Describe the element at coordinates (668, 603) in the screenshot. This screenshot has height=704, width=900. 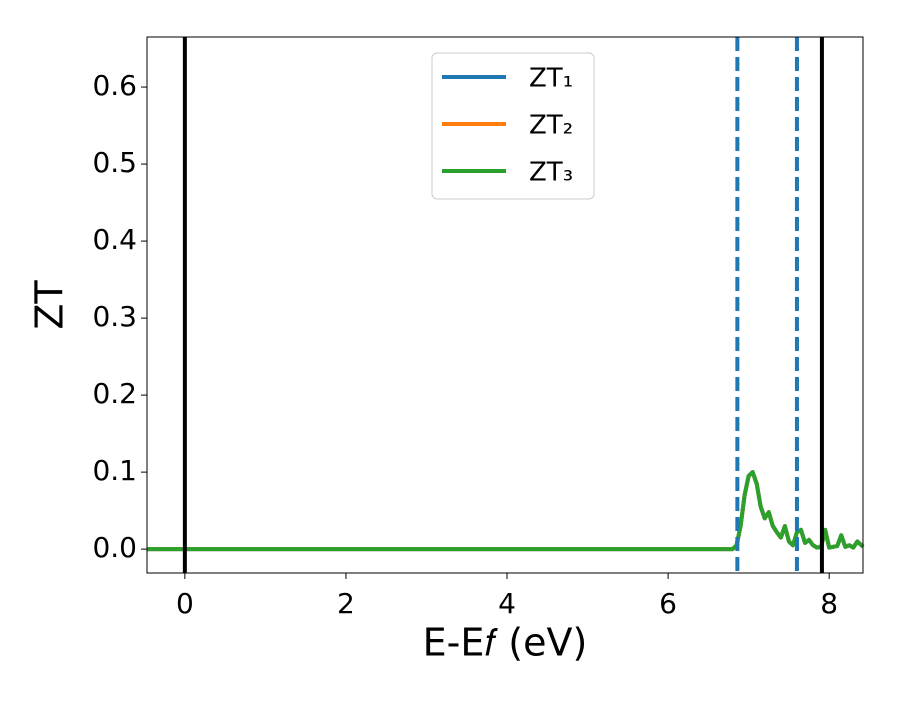
I see `x-tick-label: 6` at that location.